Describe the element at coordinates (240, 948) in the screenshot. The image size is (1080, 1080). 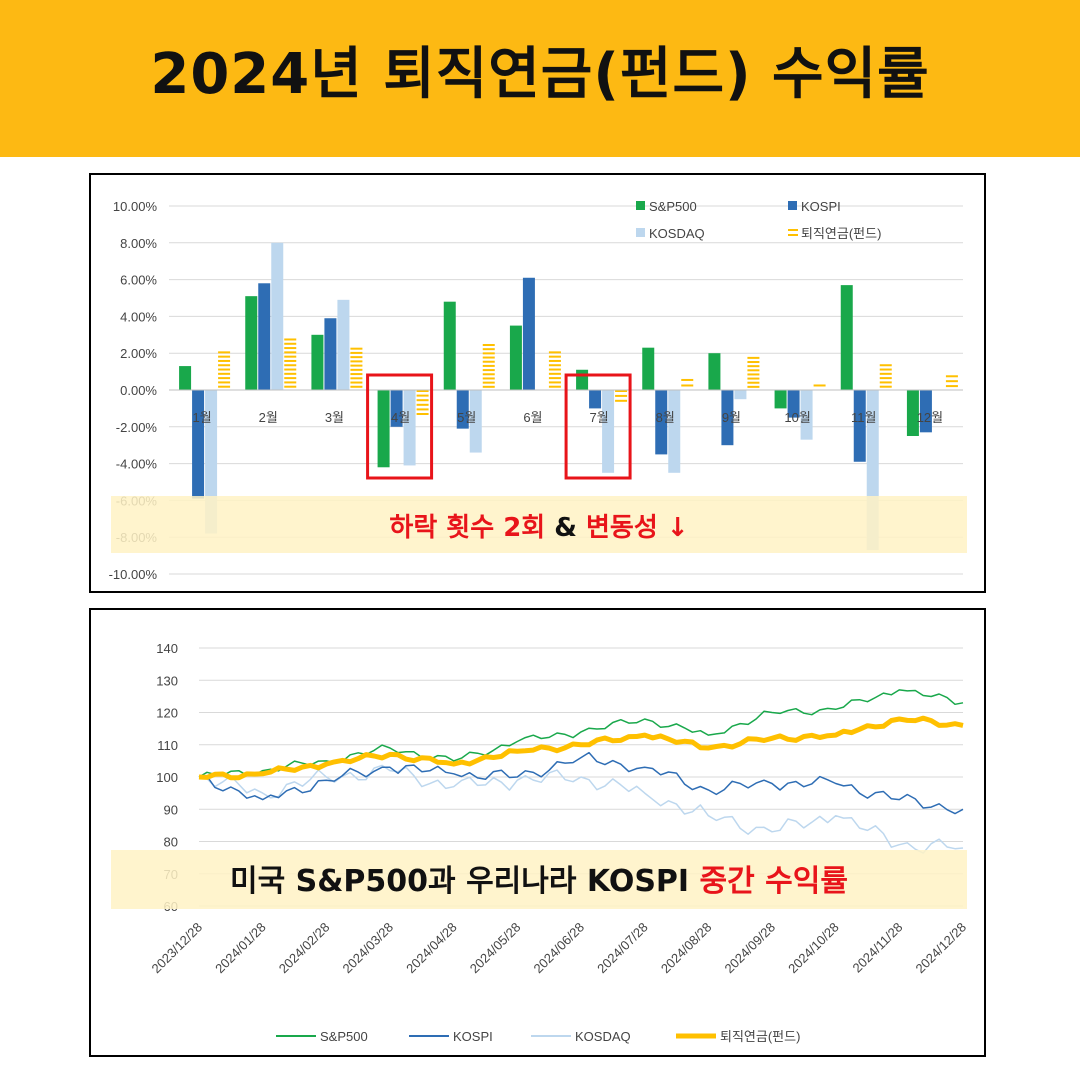
I see `x-tick-label: 2024/01/28` at that location.